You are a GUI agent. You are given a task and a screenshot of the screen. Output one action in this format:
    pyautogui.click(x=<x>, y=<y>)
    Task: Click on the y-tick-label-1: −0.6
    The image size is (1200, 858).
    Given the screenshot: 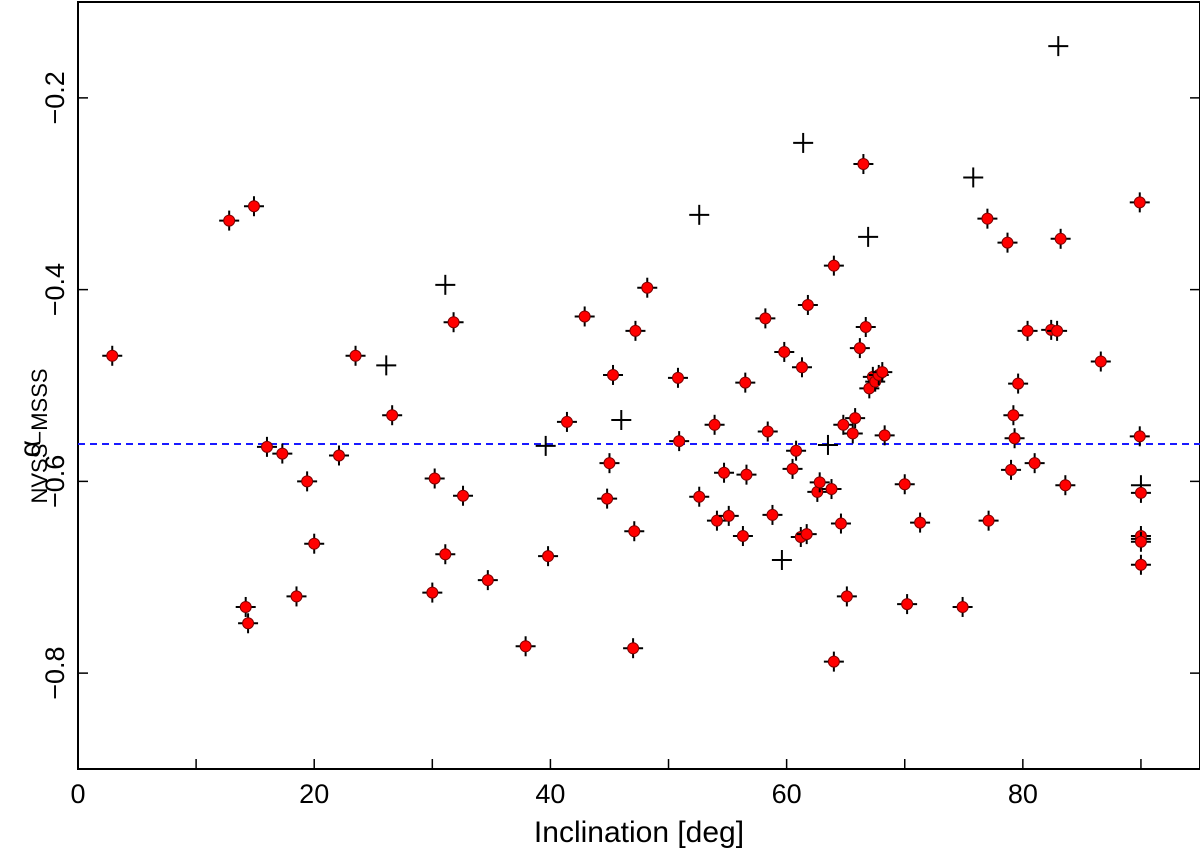 What is the action you would take?
    pyautogui.click(x=55, y=481)
    